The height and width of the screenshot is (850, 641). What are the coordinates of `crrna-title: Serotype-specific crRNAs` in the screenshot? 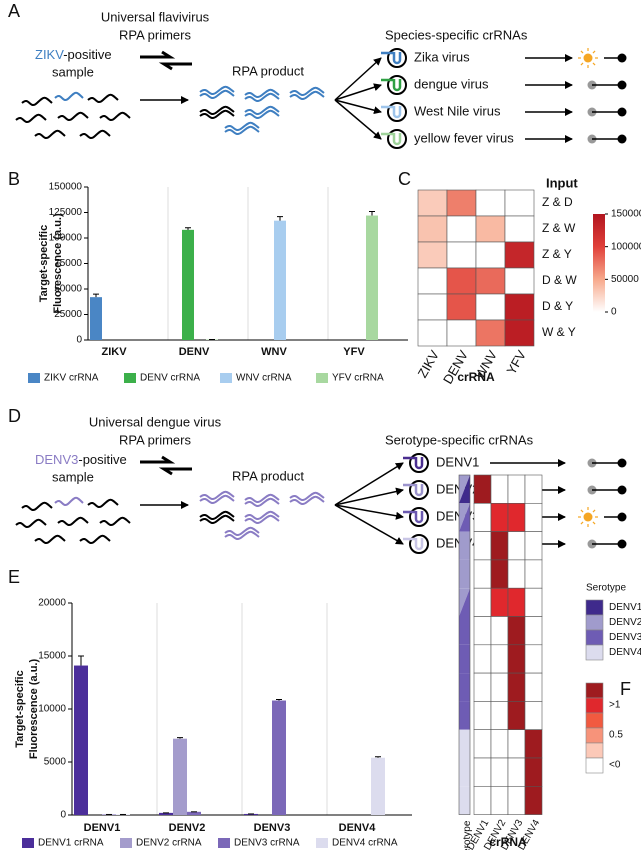 It's located at (459, 439).